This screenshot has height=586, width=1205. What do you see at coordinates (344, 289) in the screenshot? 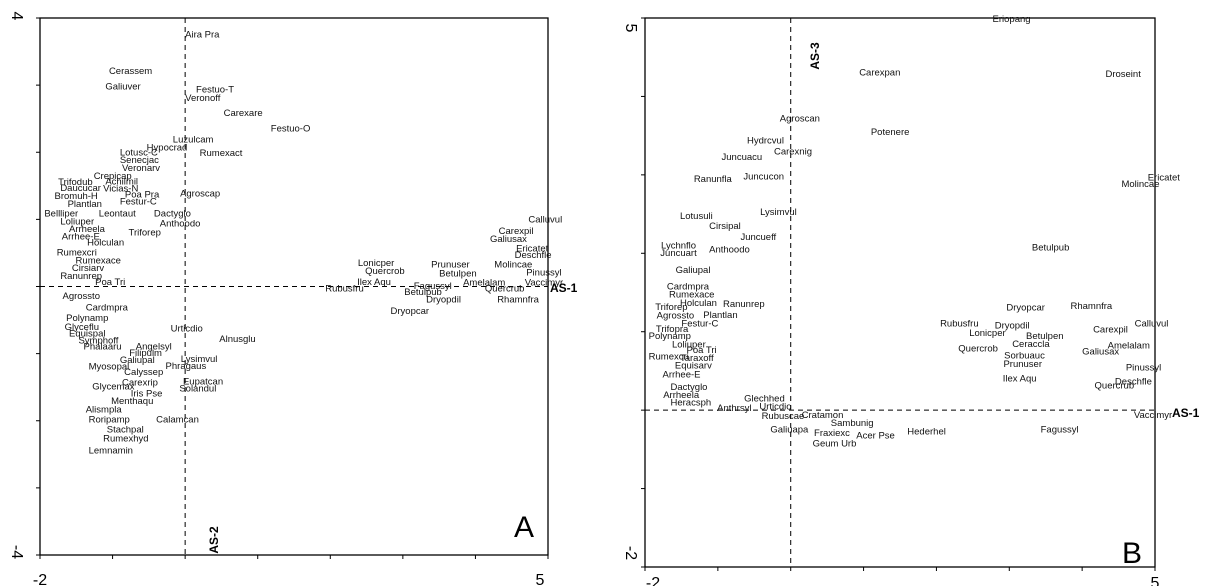
I see `species-point-label: Rubusfru` at bounding box center [344, 289].